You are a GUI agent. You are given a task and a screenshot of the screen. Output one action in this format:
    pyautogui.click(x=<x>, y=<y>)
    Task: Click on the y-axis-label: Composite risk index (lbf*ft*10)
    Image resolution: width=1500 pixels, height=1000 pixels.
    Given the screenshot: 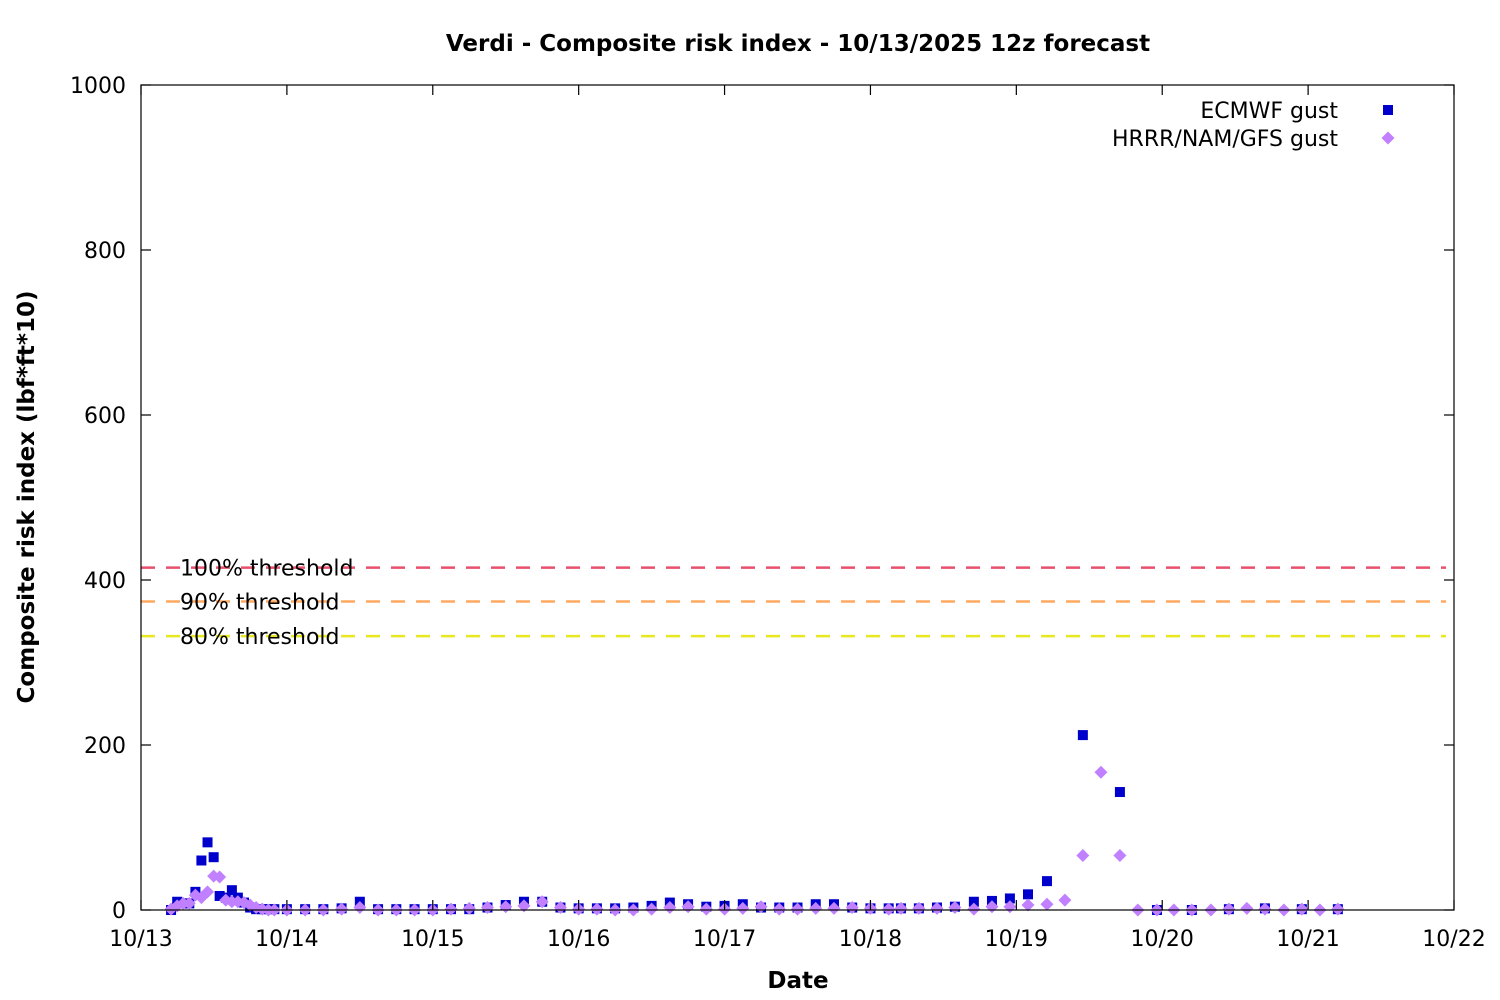 What is the action you would take?
    pyautogui.click(x=27, y=497)
    